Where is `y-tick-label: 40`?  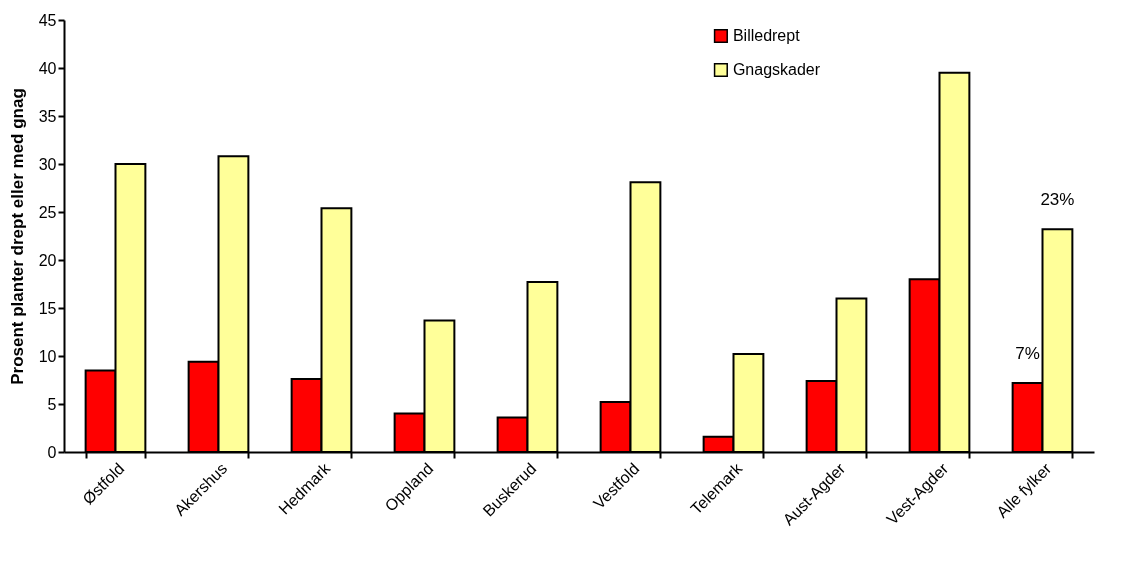
y-tick-label: 40 is located at coordinates (47, 68).